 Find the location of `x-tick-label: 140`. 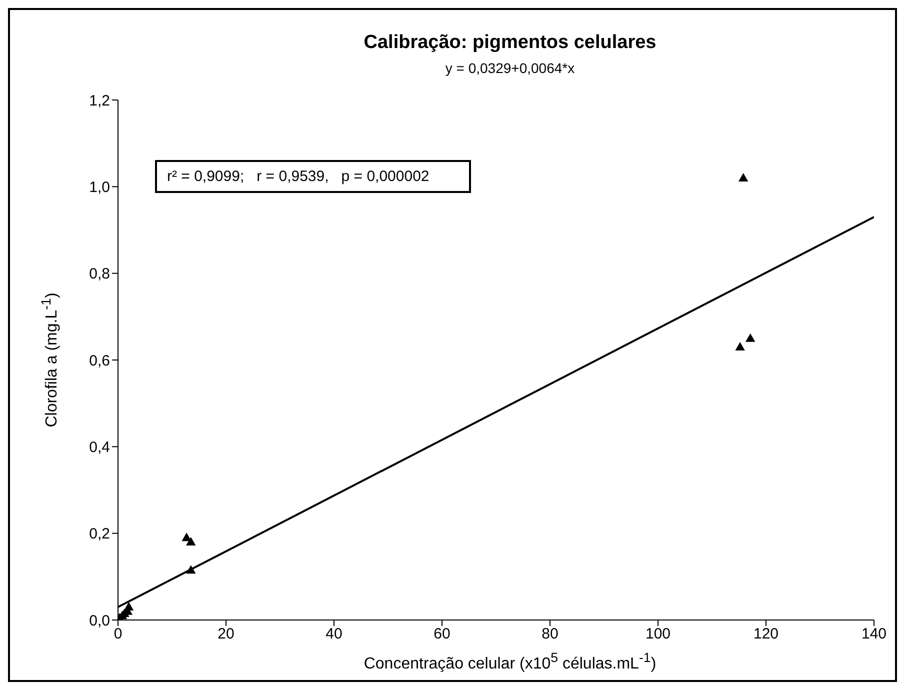

x-tick-label: 140 is located at coordinates (874, 634).